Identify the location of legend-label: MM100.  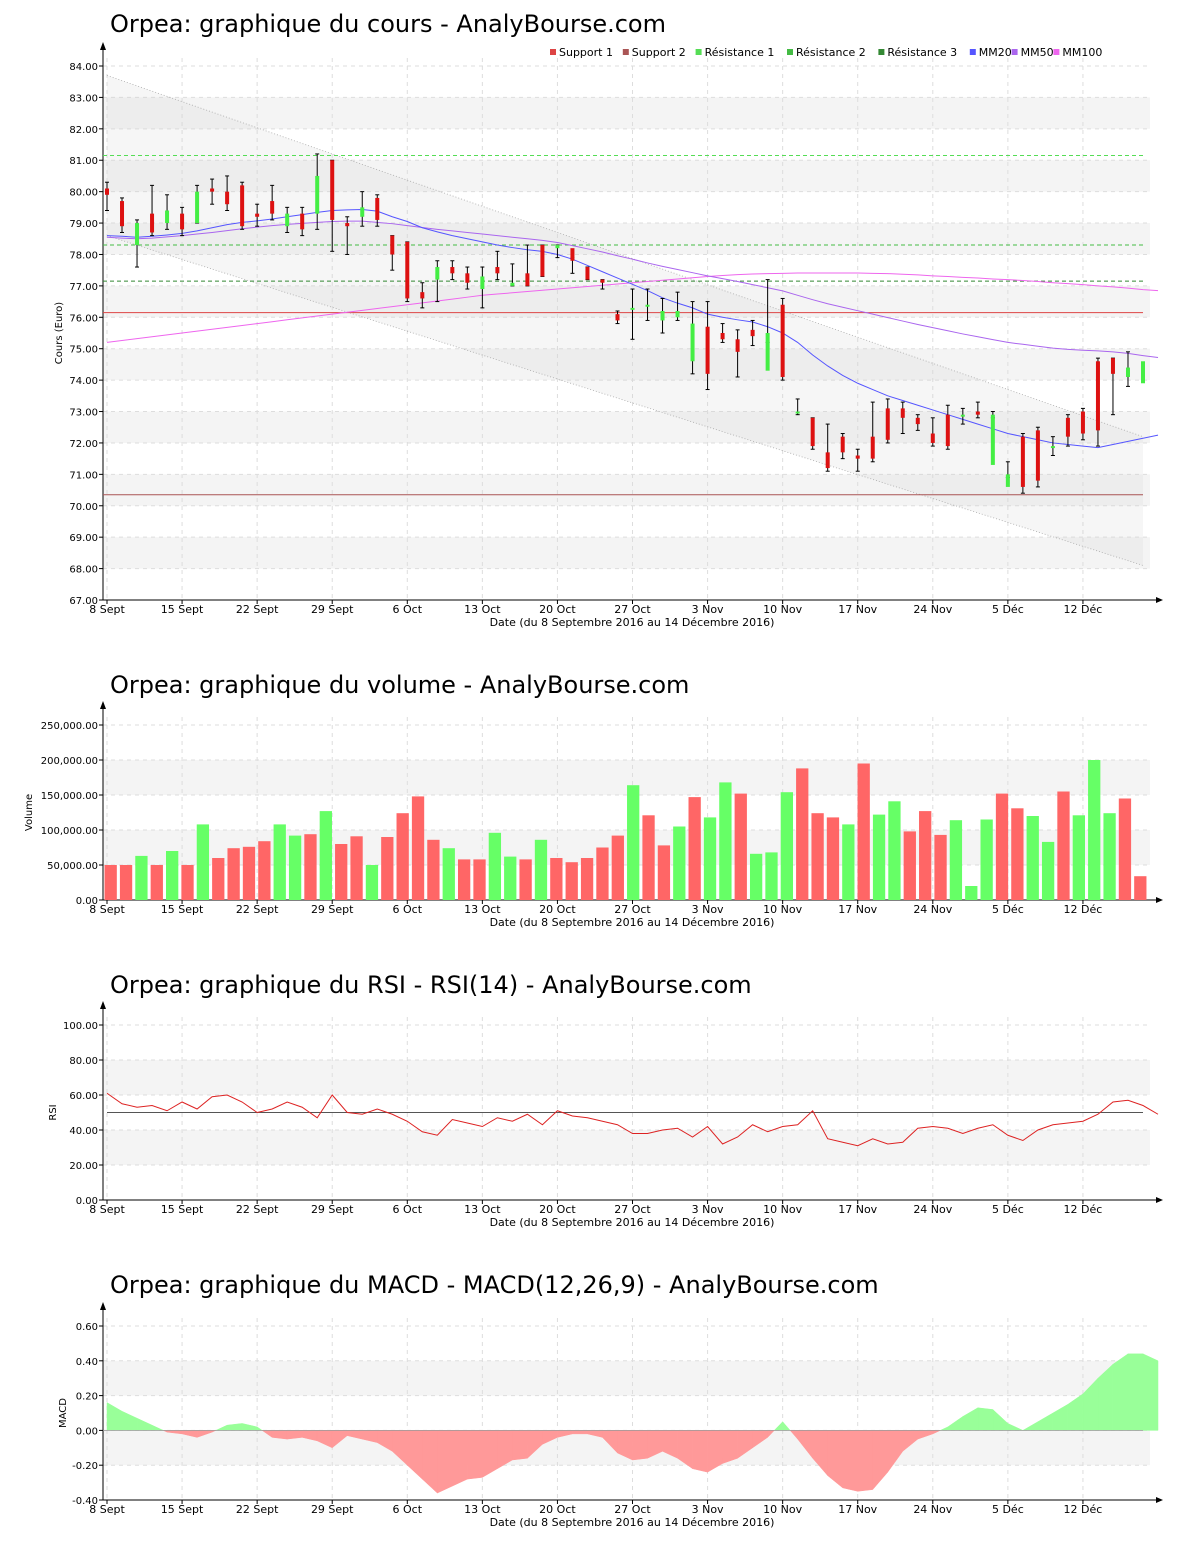
(1082, 52).